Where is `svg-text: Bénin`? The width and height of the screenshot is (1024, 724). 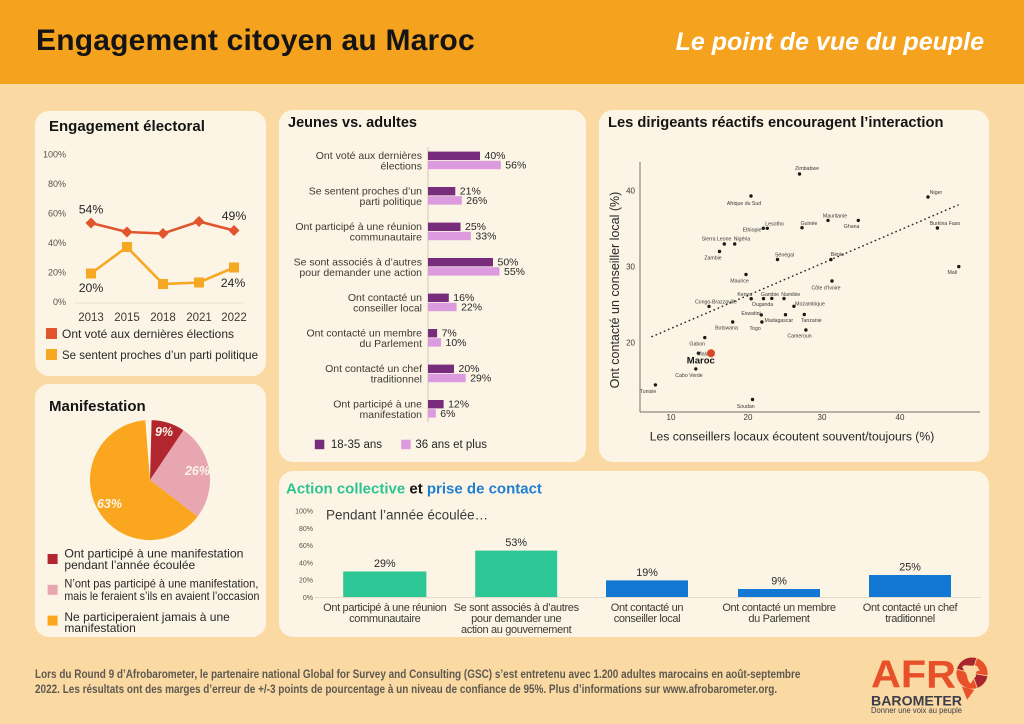
svg-text: Bénin is located at coordinates (837, 255).